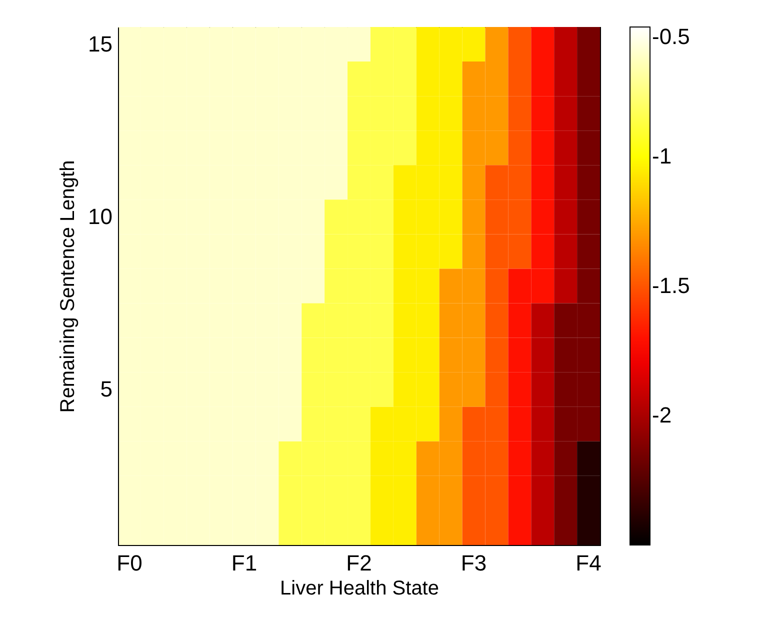 The height and width of the screenshot is (625, 762). I want to click on x-tick-label: F0, so click(129, 563).